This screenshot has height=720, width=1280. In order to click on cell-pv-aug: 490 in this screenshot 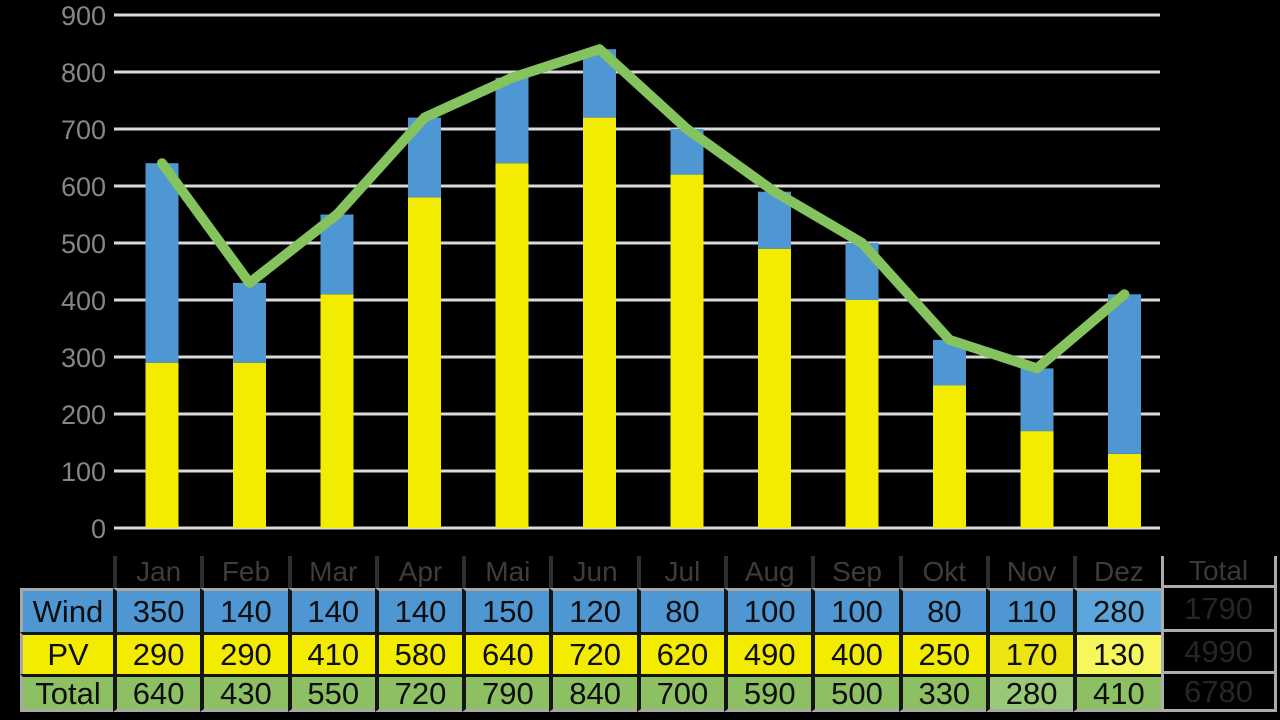, I will do `click(768, 653)`.